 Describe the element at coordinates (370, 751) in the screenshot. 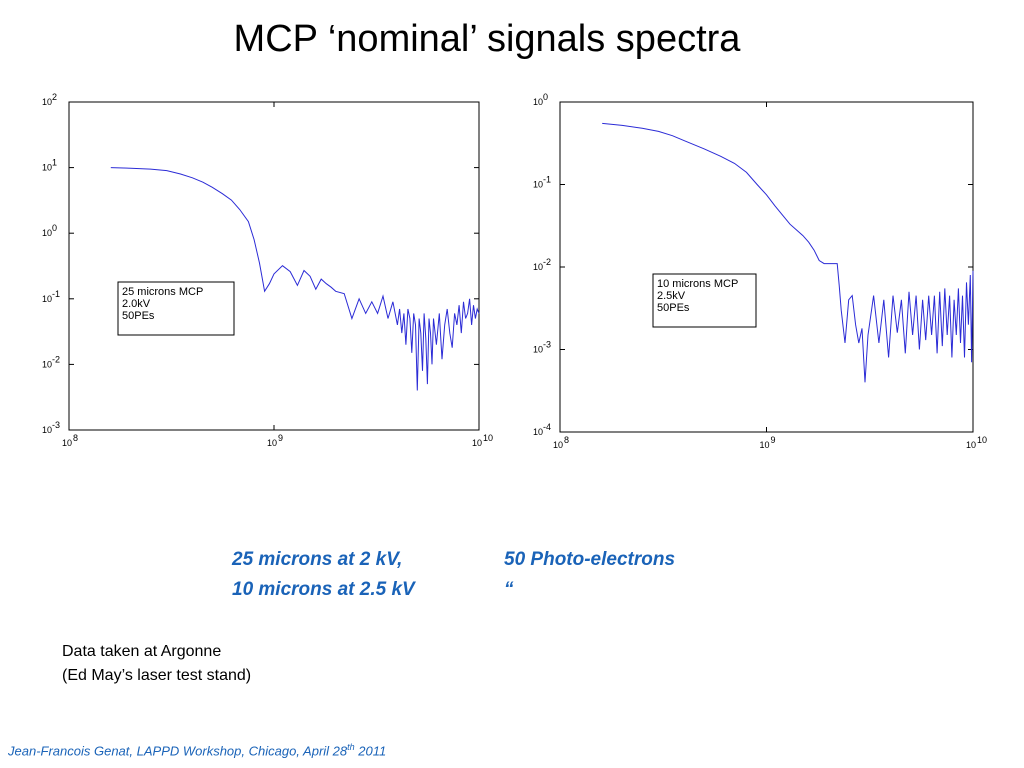

I see `footer-year: 2011` at that location.